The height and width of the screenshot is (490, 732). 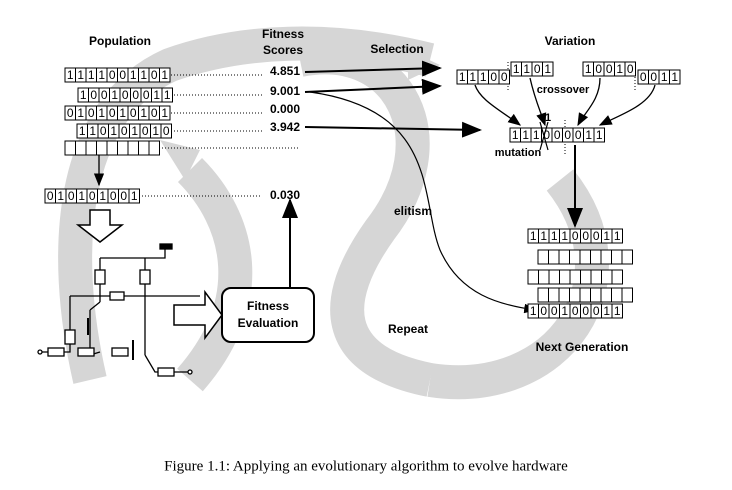 I want to click on circuit, so click(x=118, y=310).